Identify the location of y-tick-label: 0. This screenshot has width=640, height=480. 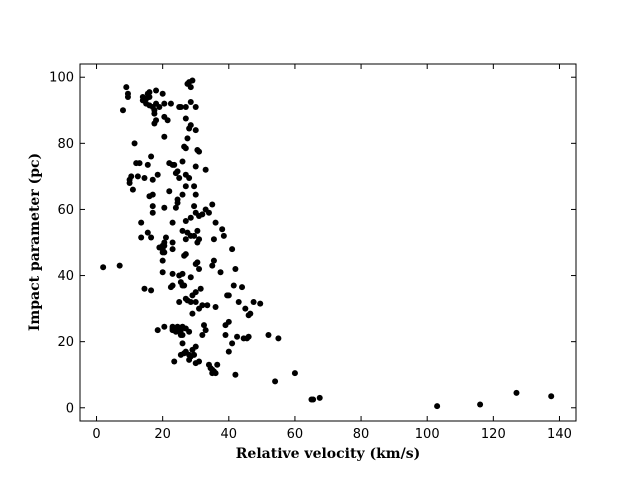
(70, 408).